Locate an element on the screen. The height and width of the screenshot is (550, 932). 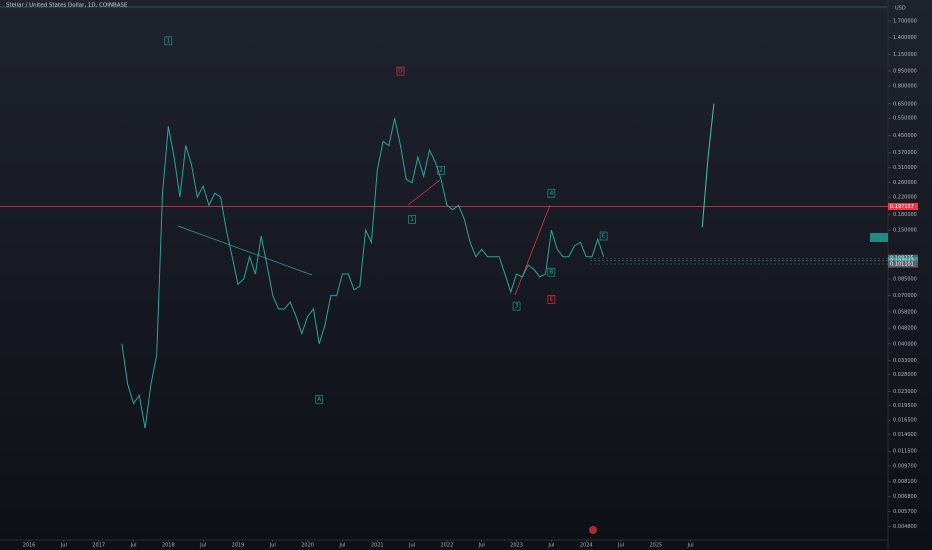
price-label: 0.101101 is located at coordinates (902, 265).